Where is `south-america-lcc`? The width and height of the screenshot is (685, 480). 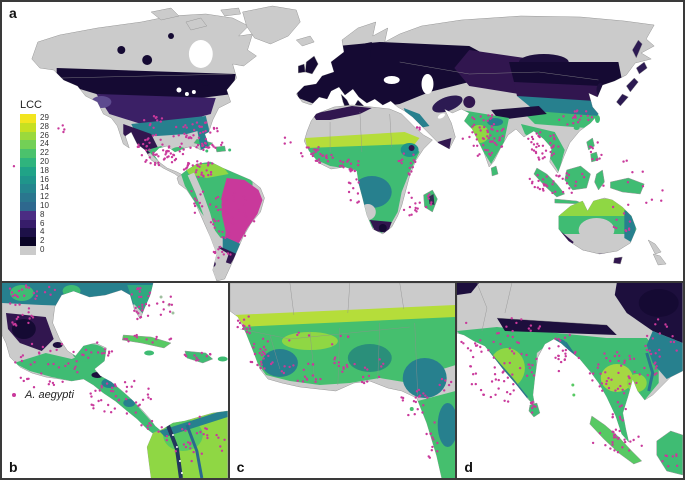 south-america-lcc is located at coordinates (219, 221).